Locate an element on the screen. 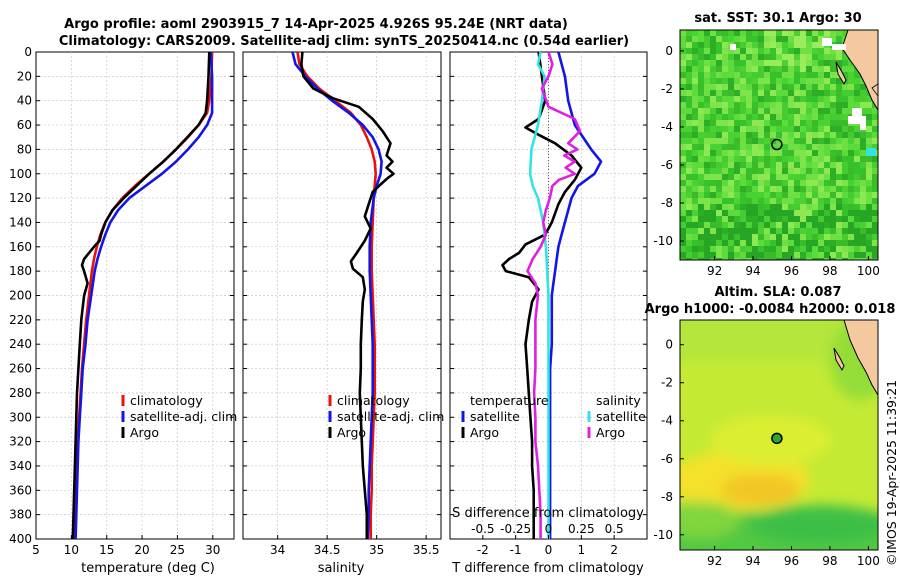 This screenshot has width=900, height=580. xtick-label: 15 is located at coordinates (106, 550).